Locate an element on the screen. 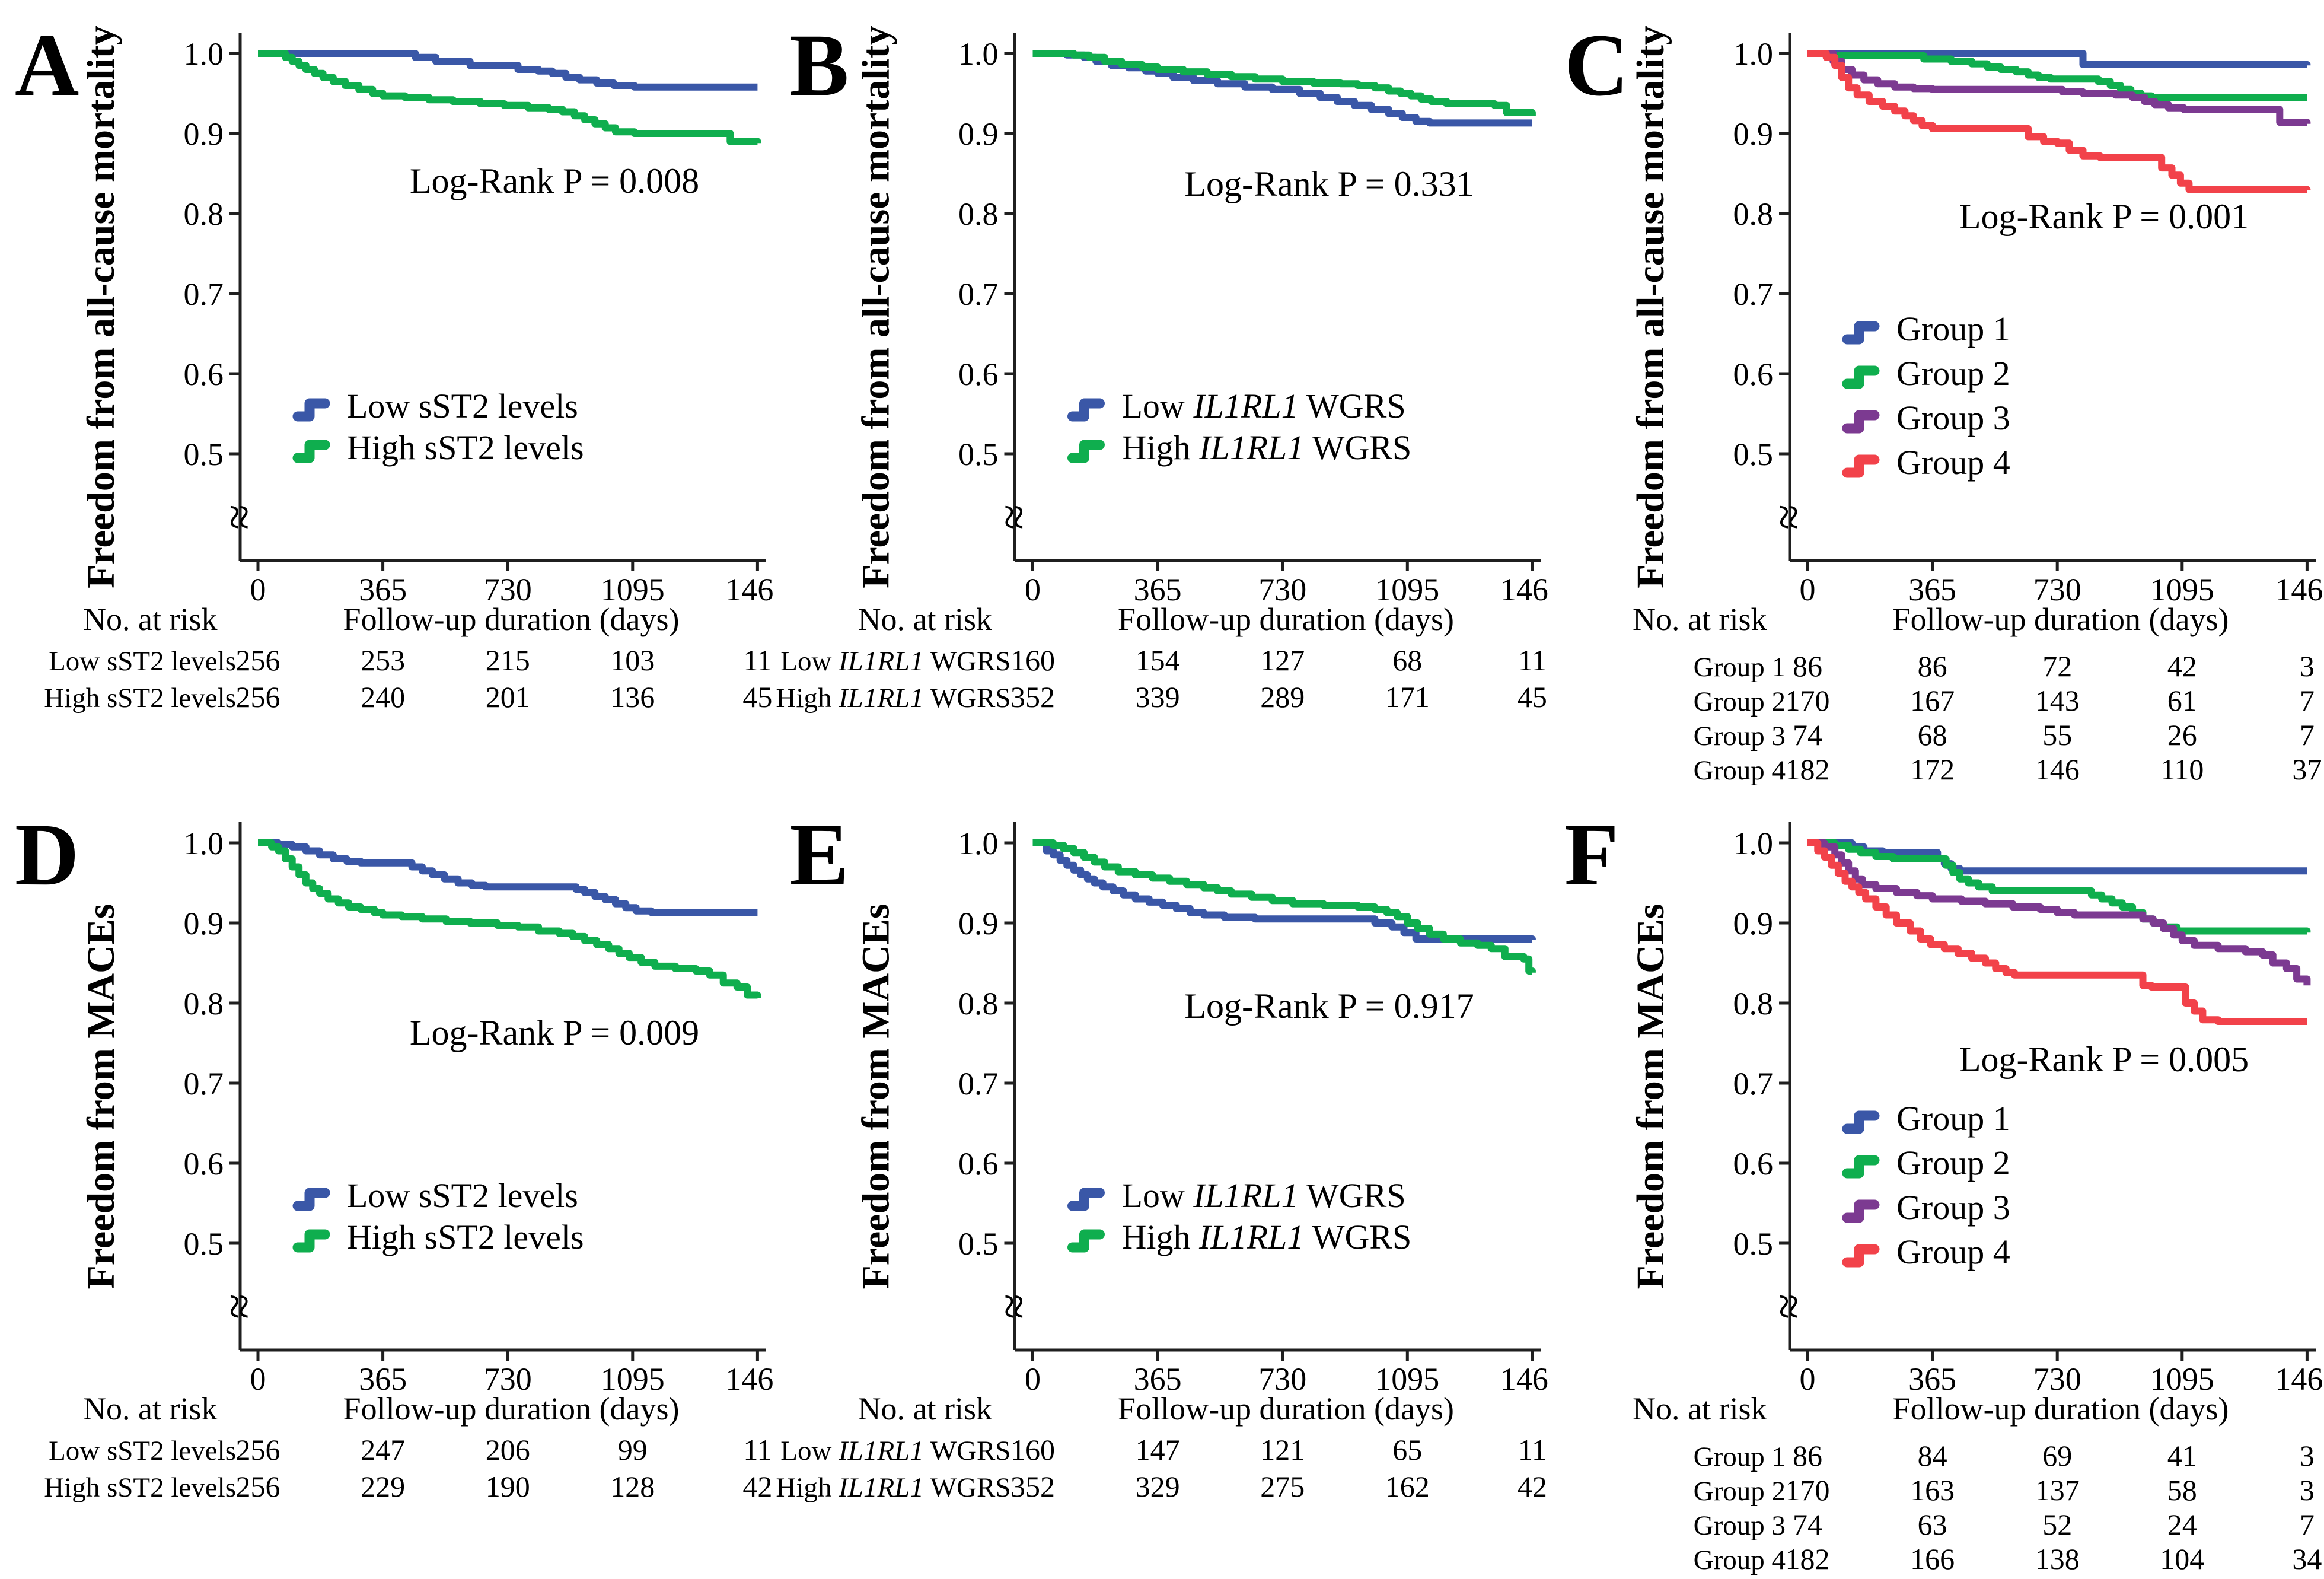  y-axis-label: Freedom from MACEs is located at coordinates (876, 1096).